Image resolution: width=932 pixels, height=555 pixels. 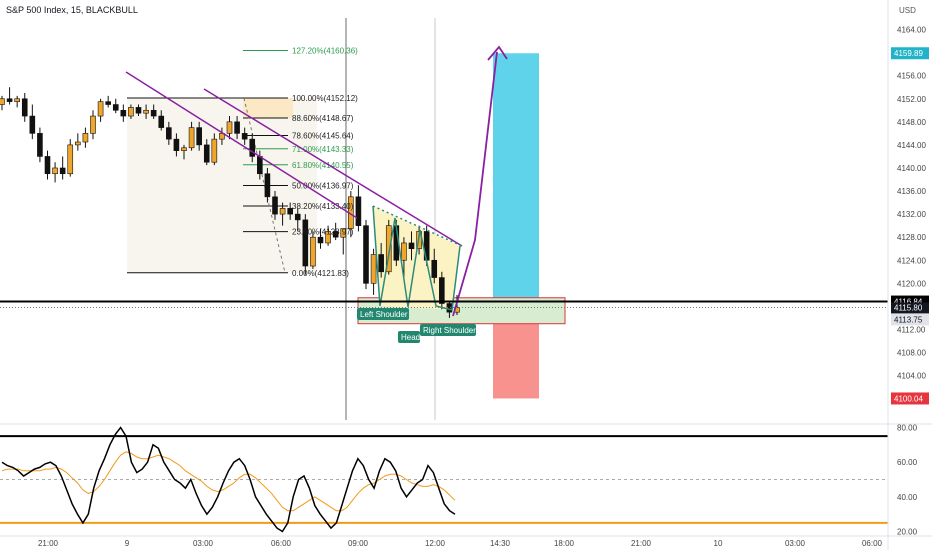 I want to click on trendline-lower, so click(x=333, y=167).